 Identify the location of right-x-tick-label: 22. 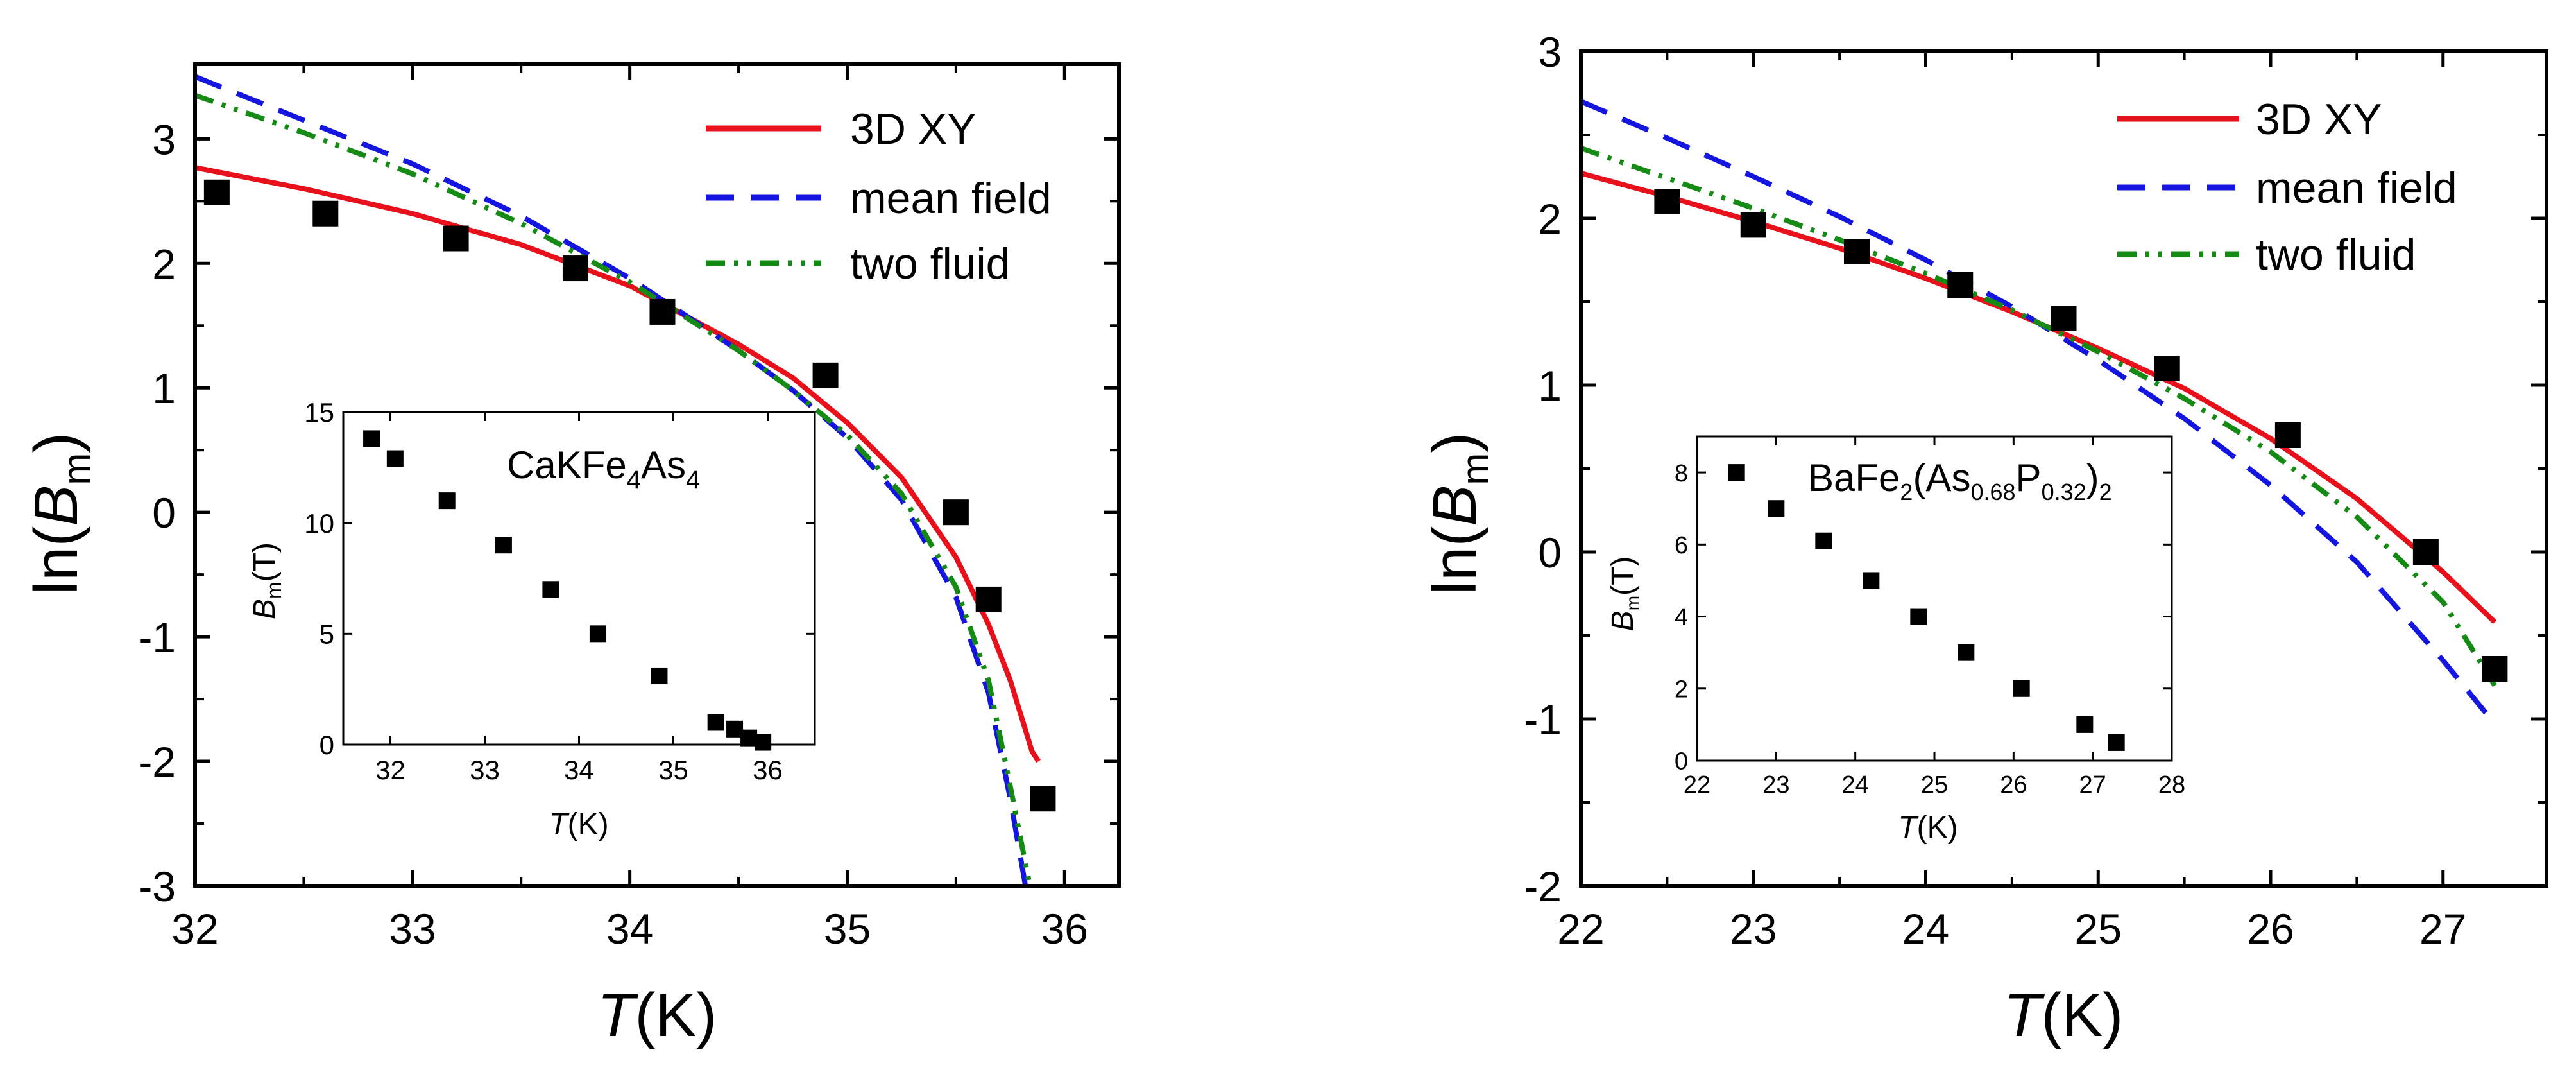
(1581, 929).